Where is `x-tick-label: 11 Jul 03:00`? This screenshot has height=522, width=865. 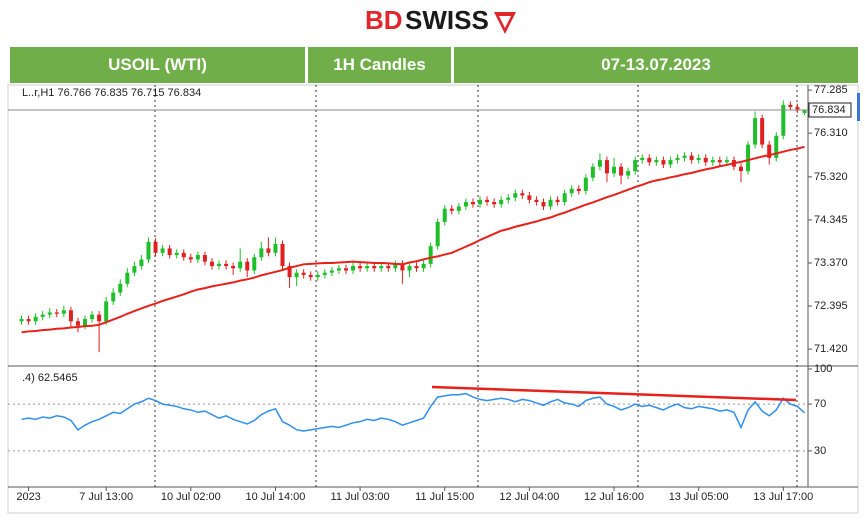
x-tick-label: 11 Jul 03:00 is located at coordinates (360, 497).